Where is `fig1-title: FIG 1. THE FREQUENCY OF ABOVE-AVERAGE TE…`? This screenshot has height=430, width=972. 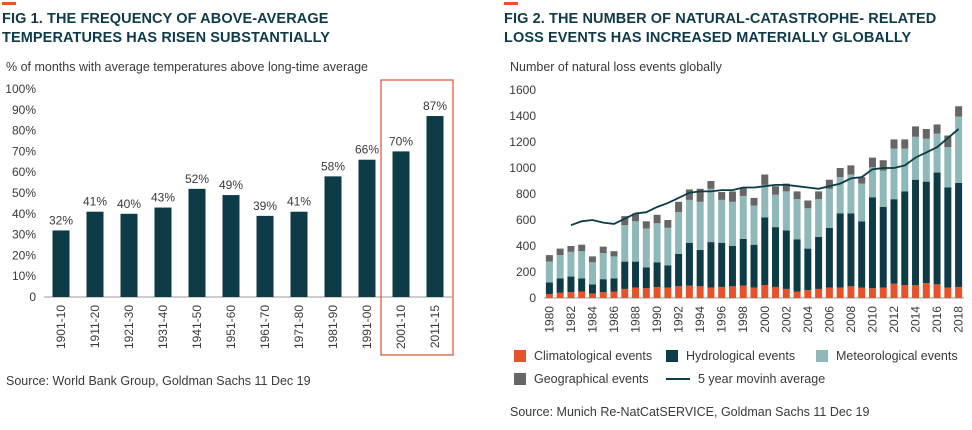 fig1-title: FIG 1. THE FREQUENCY OF ABOVE-AVERAGE TE… is located at coordinates (166, 28).